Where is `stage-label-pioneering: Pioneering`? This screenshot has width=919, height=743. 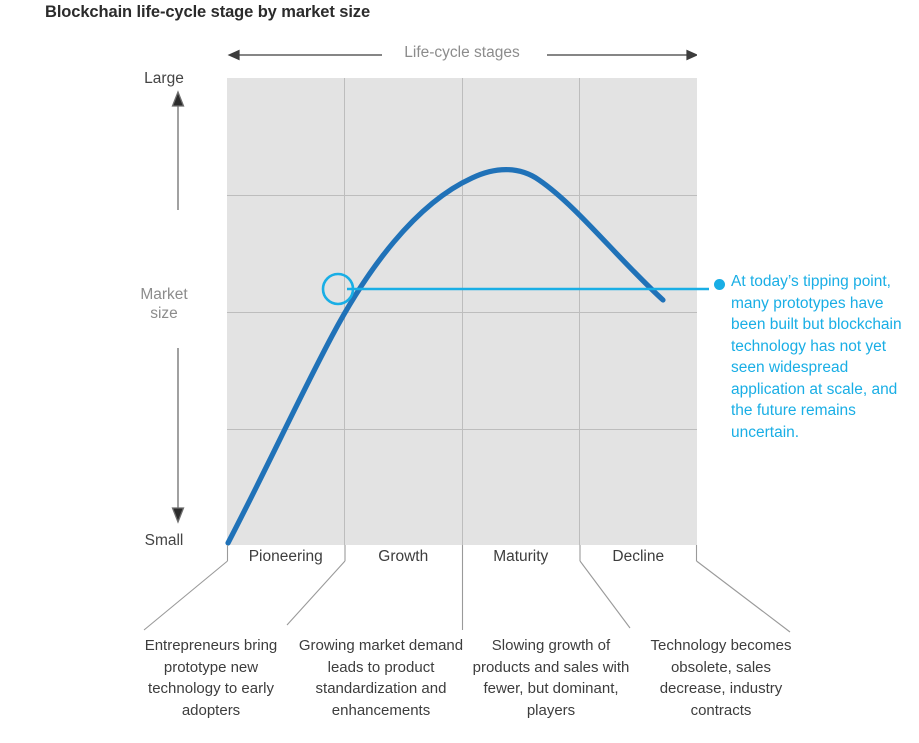 stage-label-pioneering: Pioneering is located at coordinates (285, 556).